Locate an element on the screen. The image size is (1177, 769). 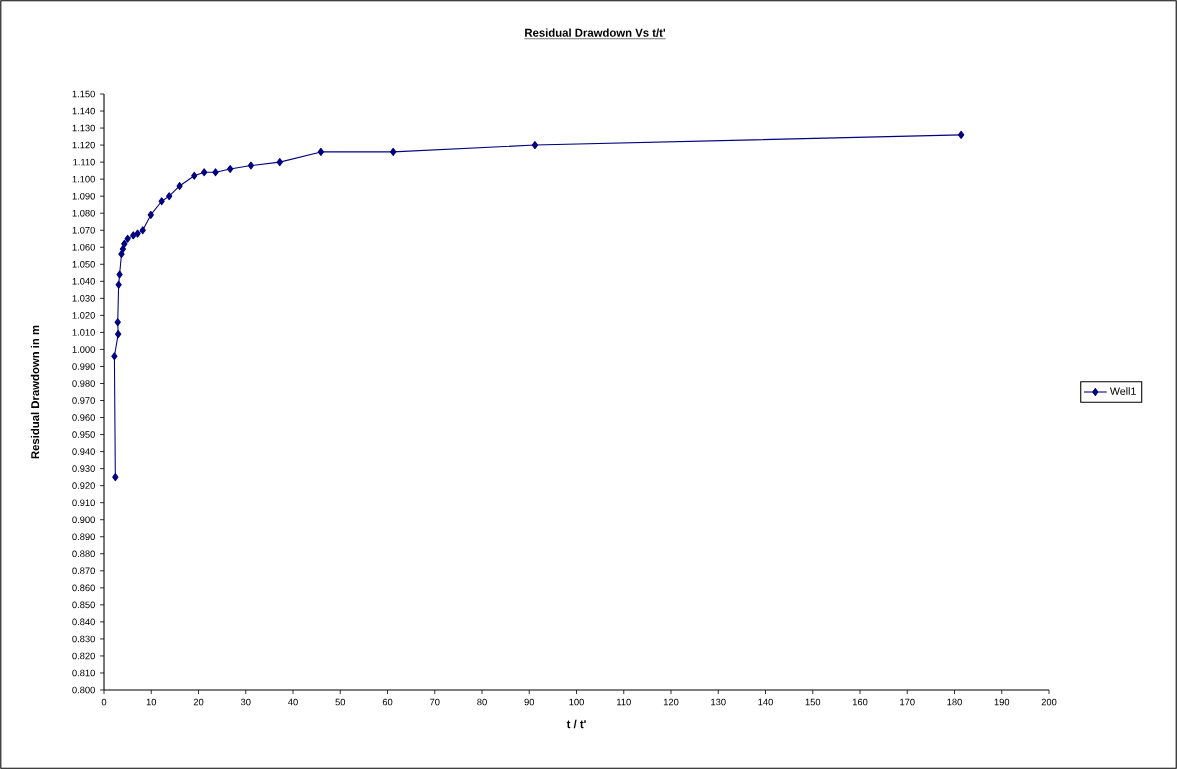
y-tick-label: 0.930 is located at coordinates (83, 468).